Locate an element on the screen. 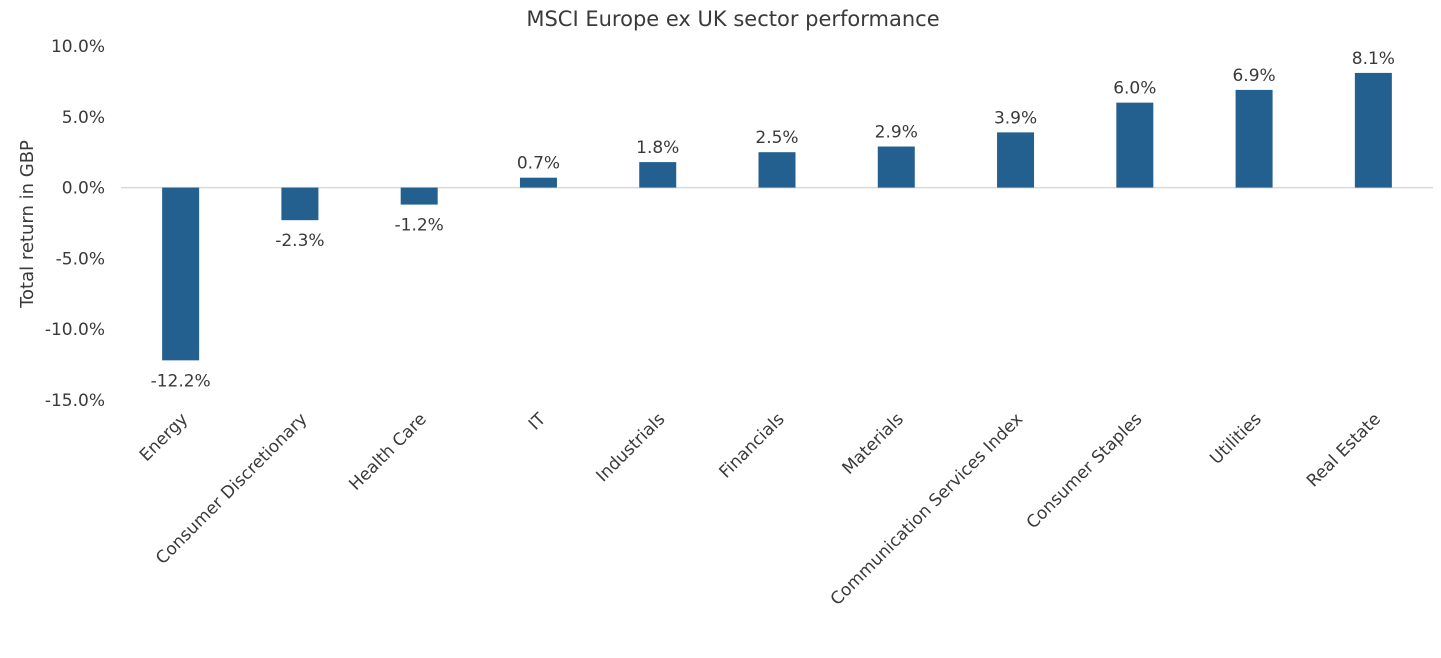  x-category-label: Energy is located at coordinates (164, 437).